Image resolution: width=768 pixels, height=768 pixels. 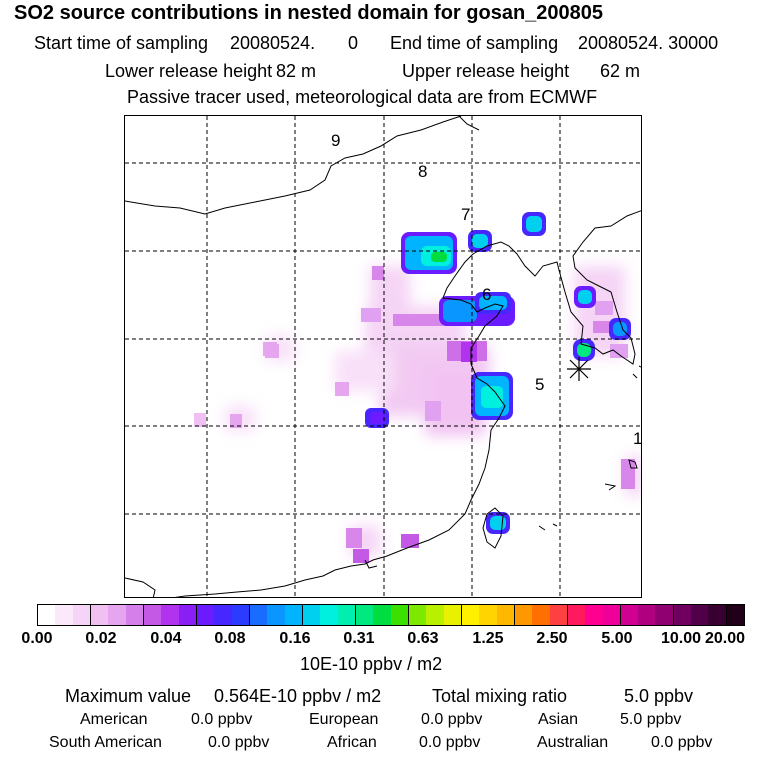 I want to click on colorbar, so click(x=391, y=615).